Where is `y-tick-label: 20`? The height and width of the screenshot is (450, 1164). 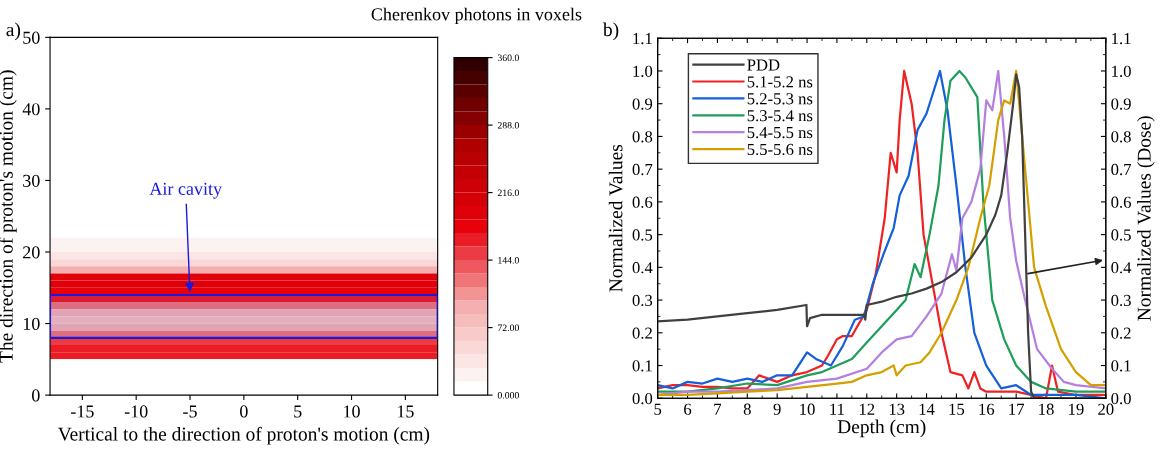 y-tick-label: 20 is located at coordinates (31, 252).